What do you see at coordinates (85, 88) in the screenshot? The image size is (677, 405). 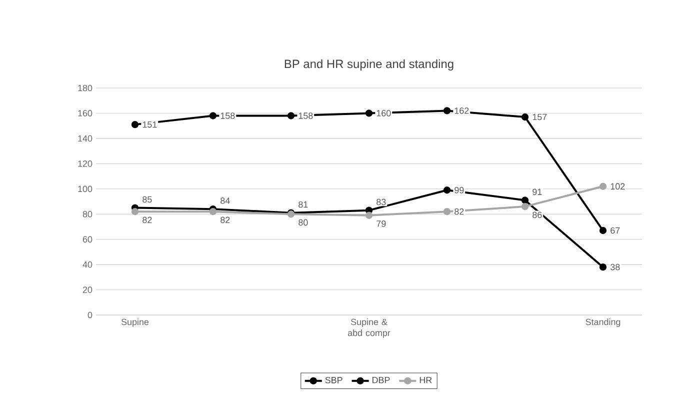 I see `y-tick-label: 180` at bounding box center [85, 88].